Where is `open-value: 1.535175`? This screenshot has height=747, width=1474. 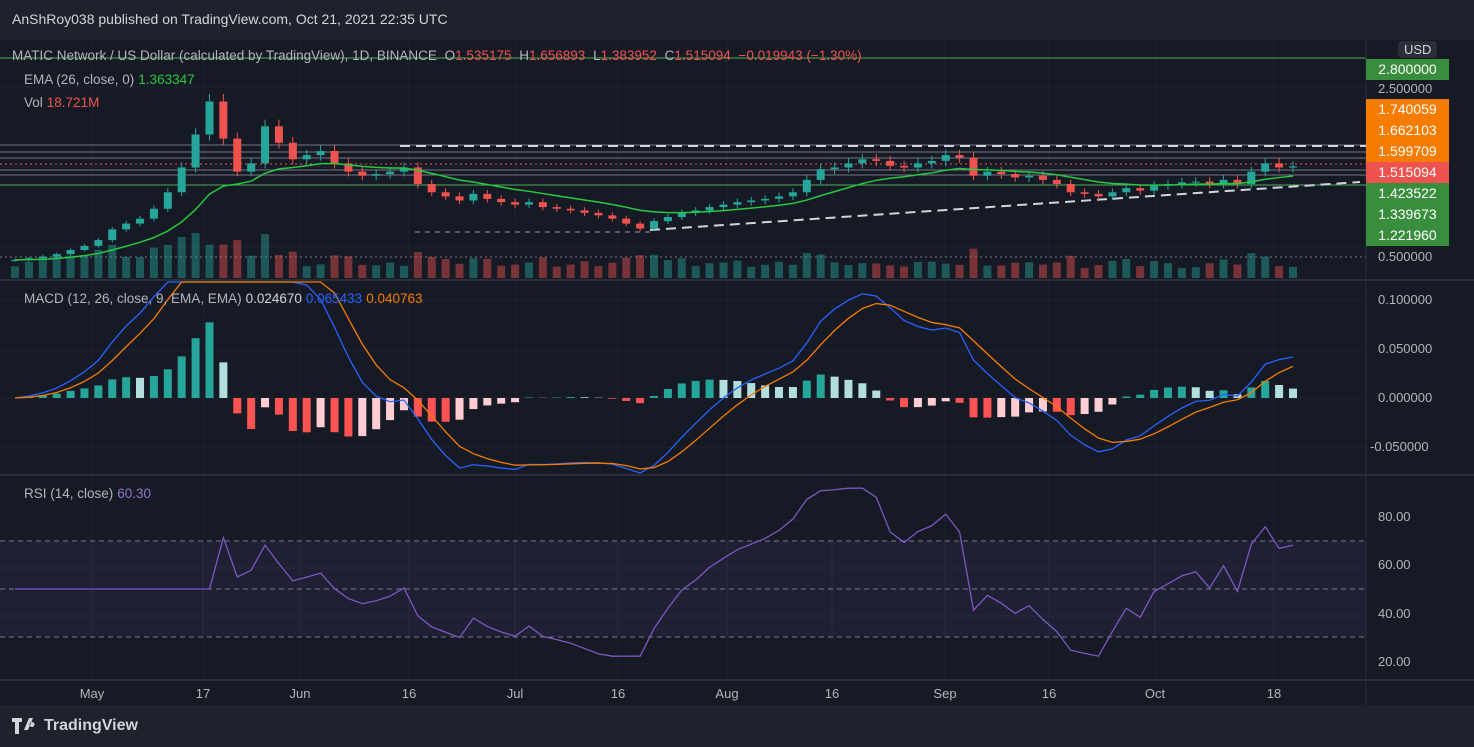
open-value: 1.535175 is located at coordinates (483, 55).